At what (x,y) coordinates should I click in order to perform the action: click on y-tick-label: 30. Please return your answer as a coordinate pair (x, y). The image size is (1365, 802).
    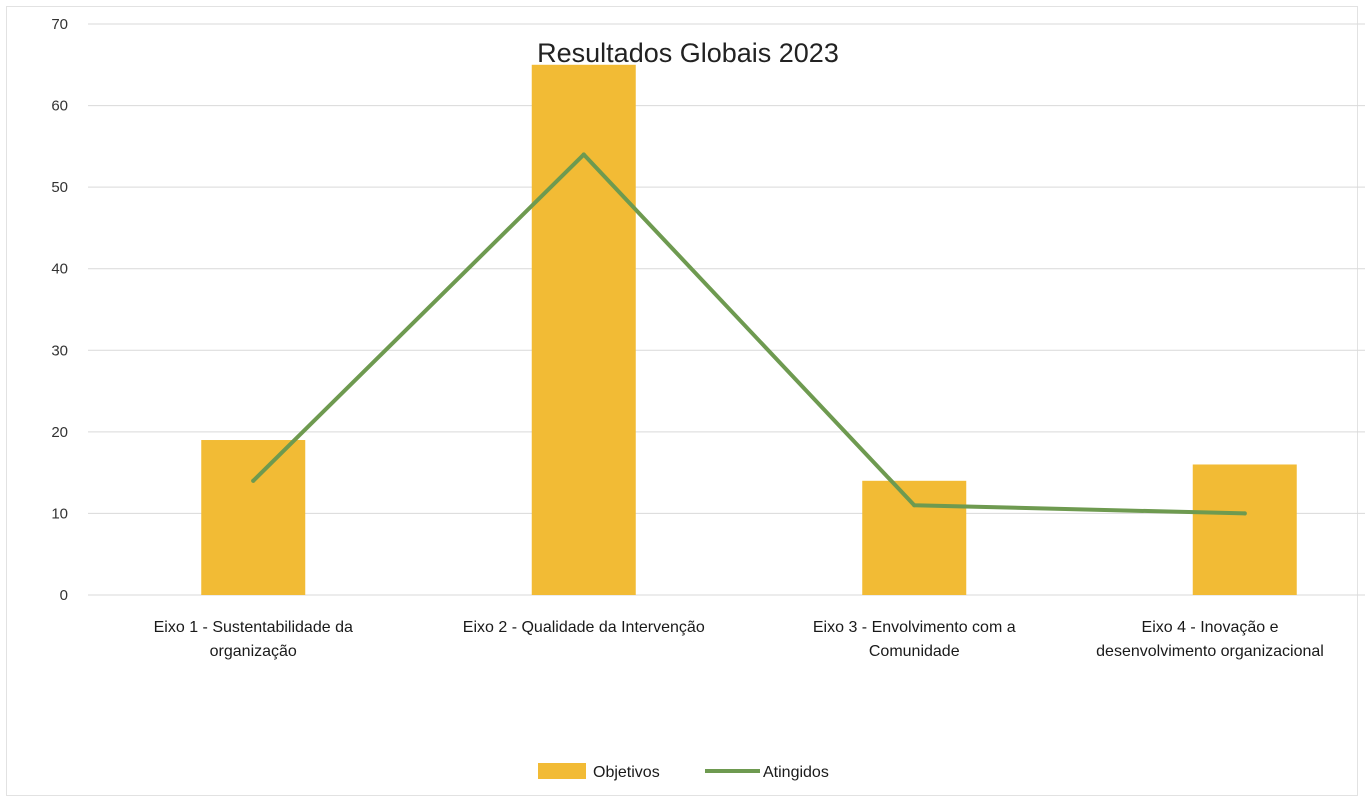
    Looking at the image, I should click on (59, 350).